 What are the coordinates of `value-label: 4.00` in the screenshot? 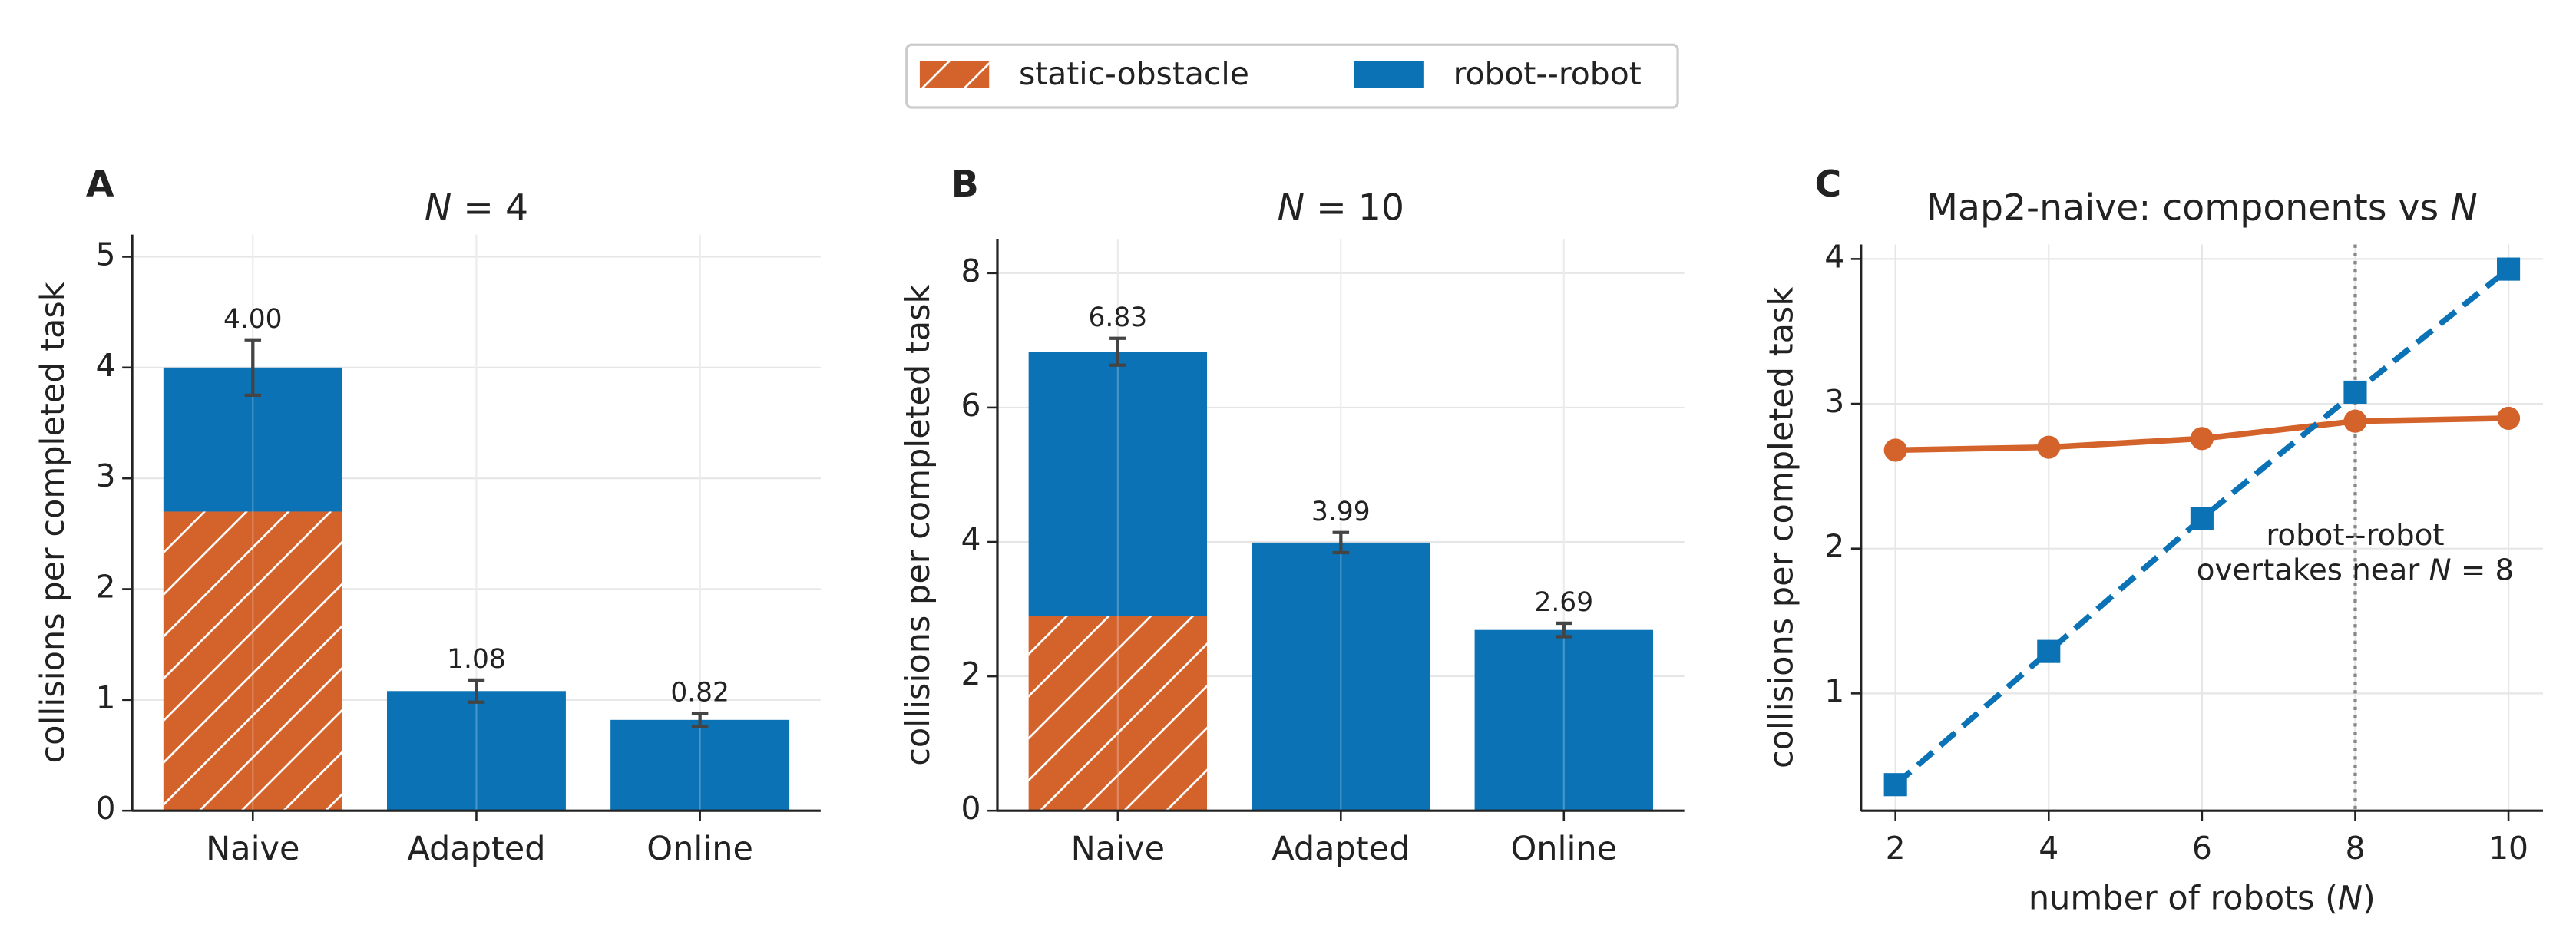 It's located at (253, 318).